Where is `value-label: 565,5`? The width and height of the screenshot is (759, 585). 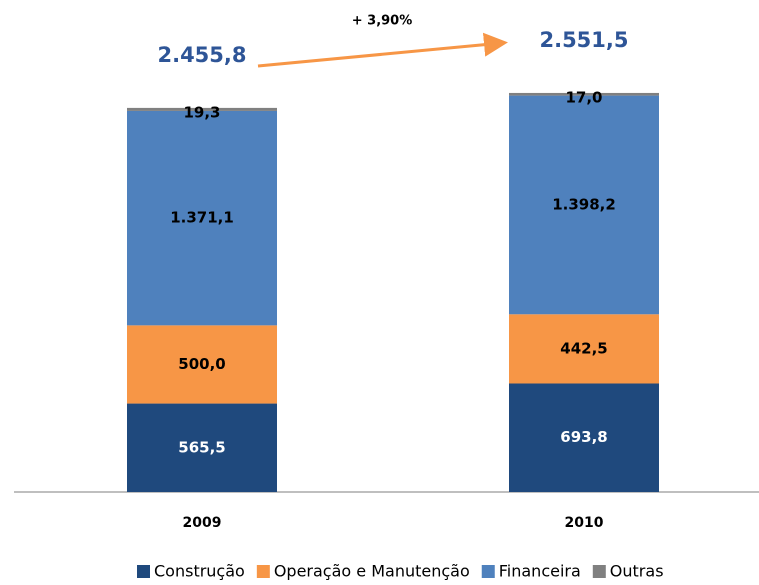
value-label: 565,5 is located at coordinates (201, 447).